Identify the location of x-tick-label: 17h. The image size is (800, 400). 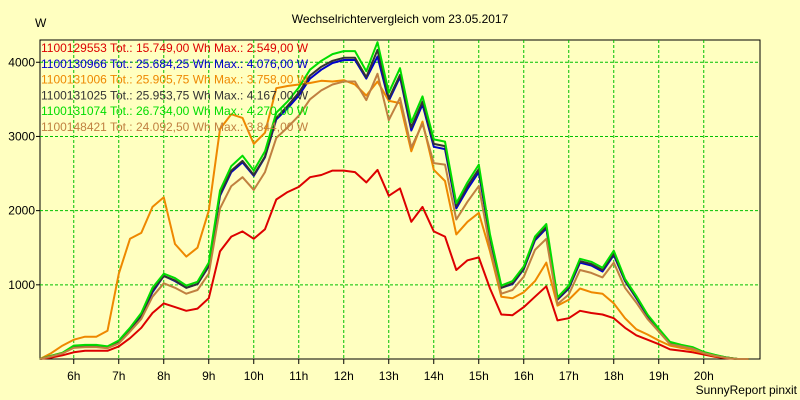
(569, 376).